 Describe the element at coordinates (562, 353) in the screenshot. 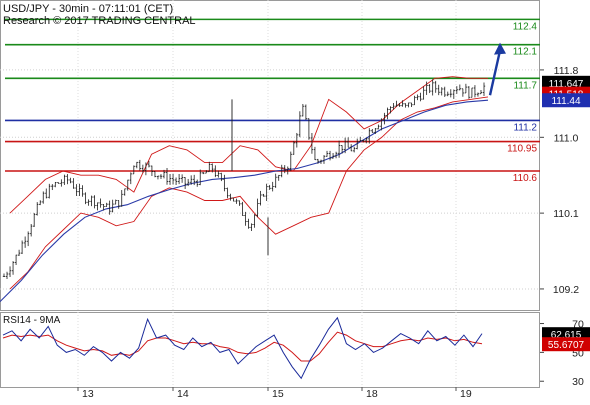

I see `rsi-axis: 70 50 30` at that location.